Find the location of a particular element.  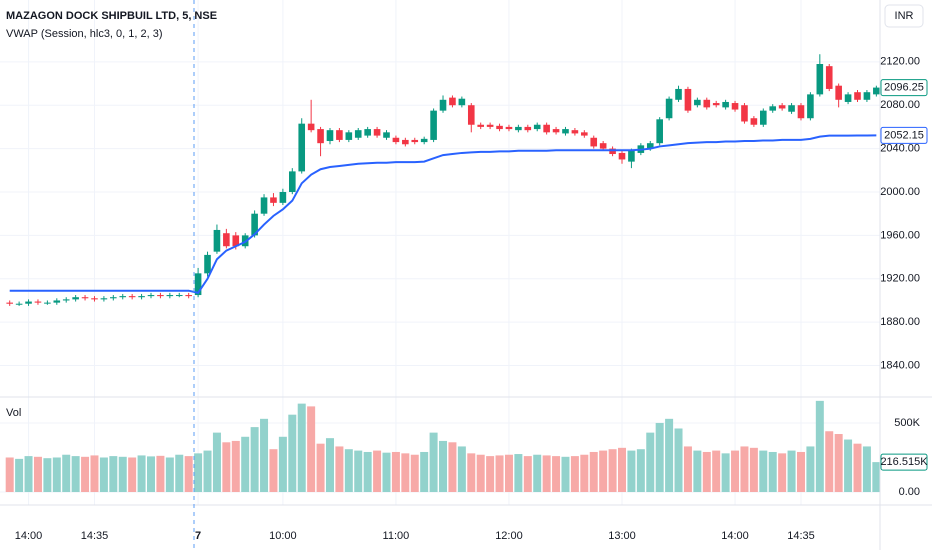

vwap-last-label: 2052.15 is located at coordinates (904, 135).